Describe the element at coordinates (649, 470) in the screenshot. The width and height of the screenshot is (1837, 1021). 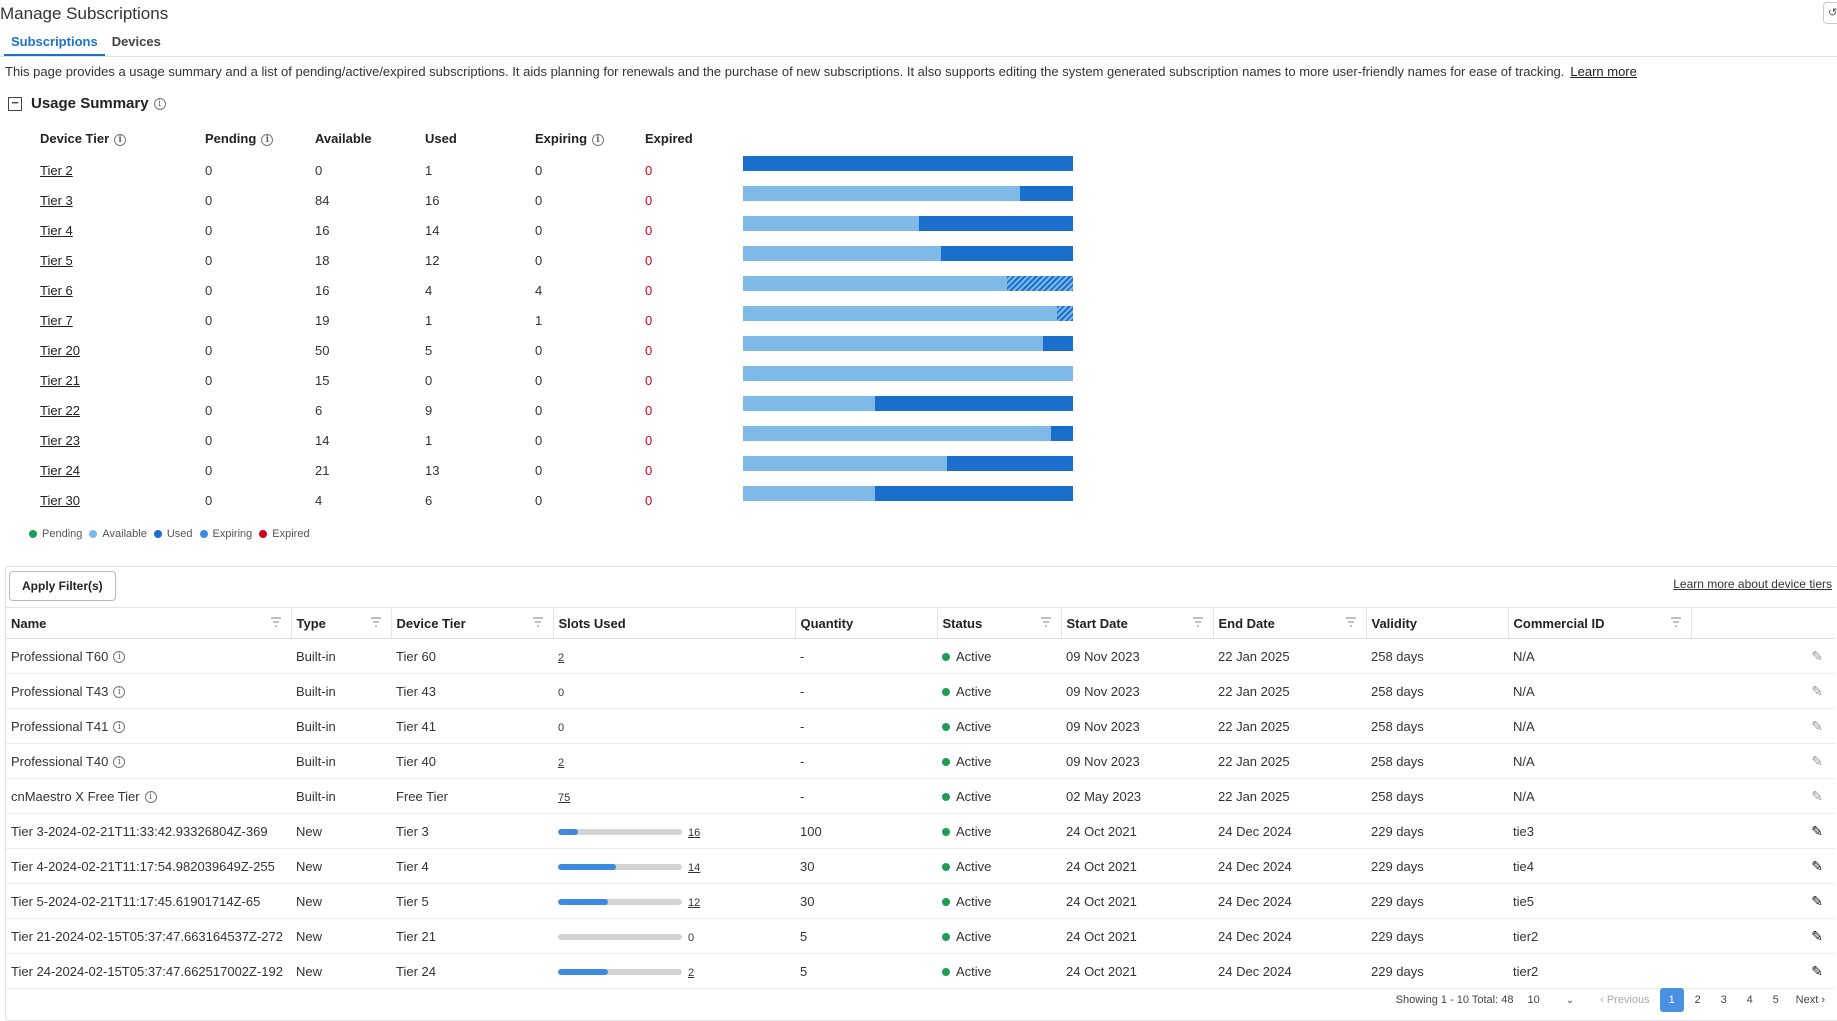
I see `summary-expired: 0` at that location.